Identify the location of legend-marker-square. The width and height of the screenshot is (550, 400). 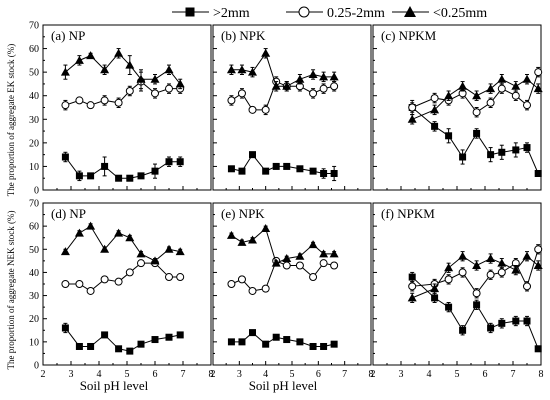
(190, 12).